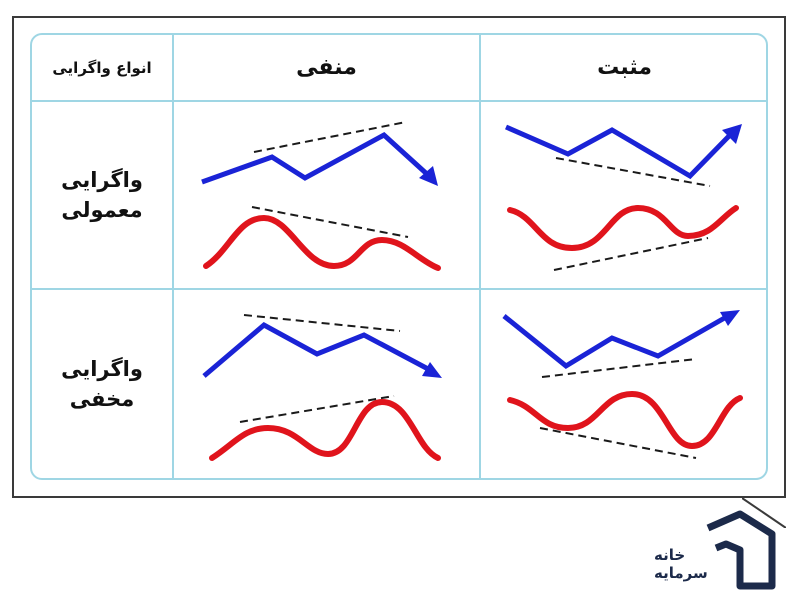 The height and width of the screenshot is (600, 800). I want to click on regular-negative-divergence-diagram, so click(321, 196).